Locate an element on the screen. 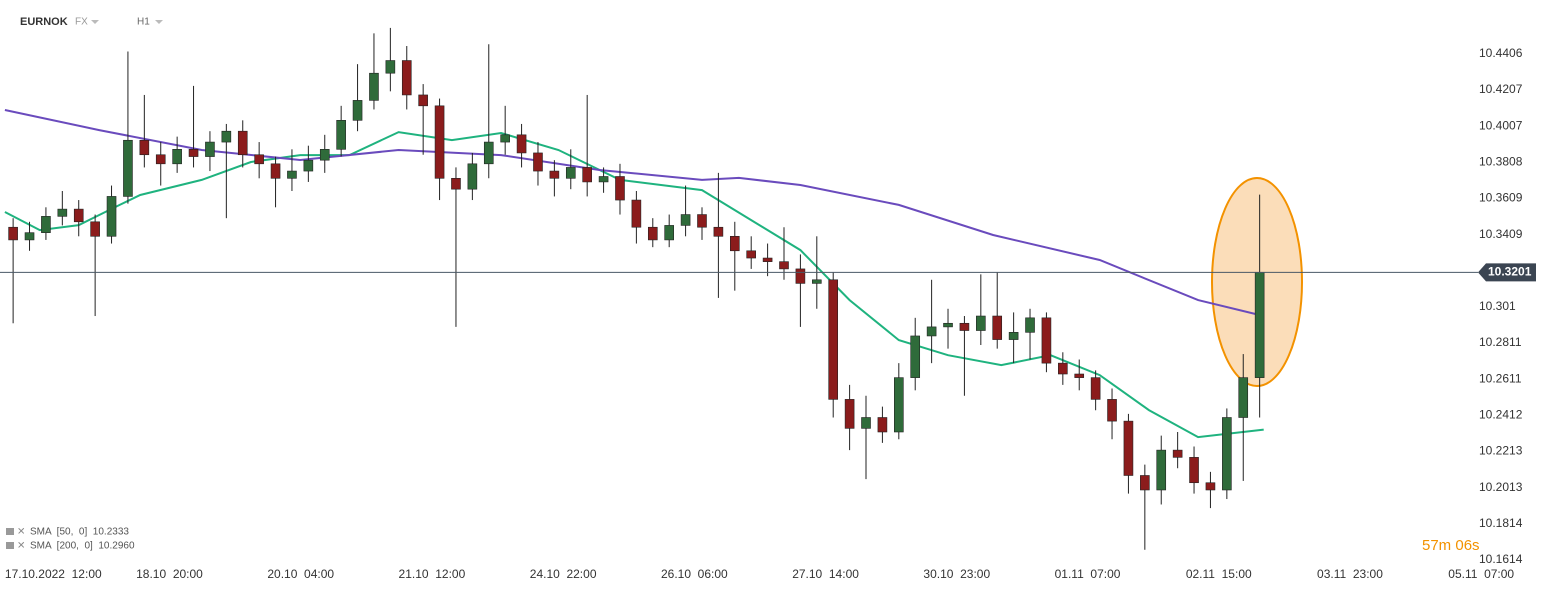  y-tick-label: 10.2412 is located at coordinates (1501, 414).